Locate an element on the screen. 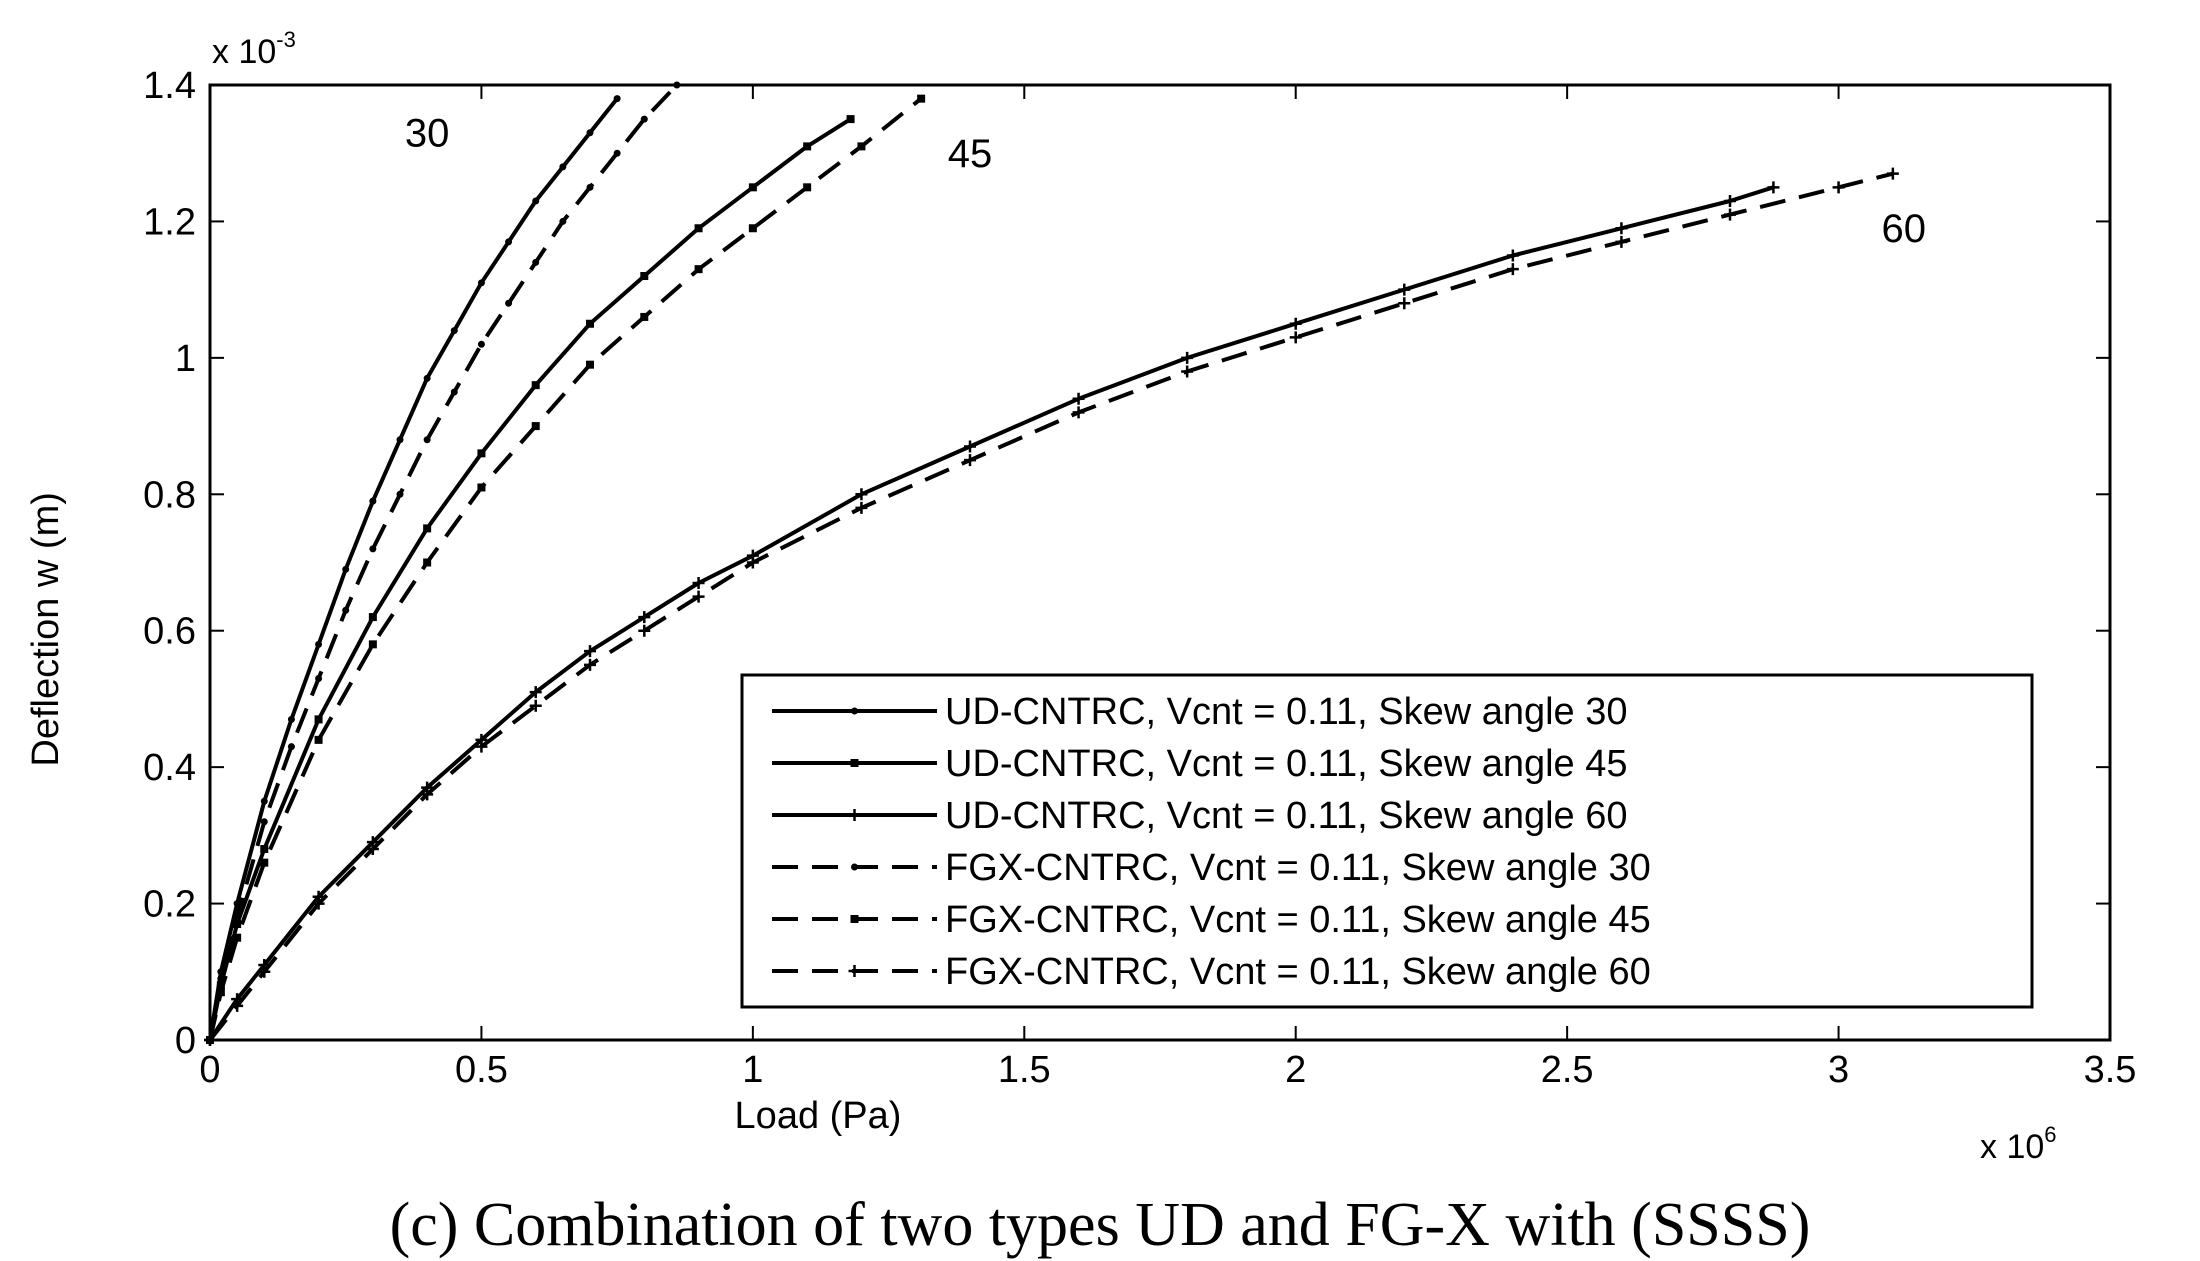 This screenshot has height=1261, width=2200. legend-label: FGX-CNTRC, Vcnt = 0.11, Skew angle 60 is located at coordinates (1298, 972).